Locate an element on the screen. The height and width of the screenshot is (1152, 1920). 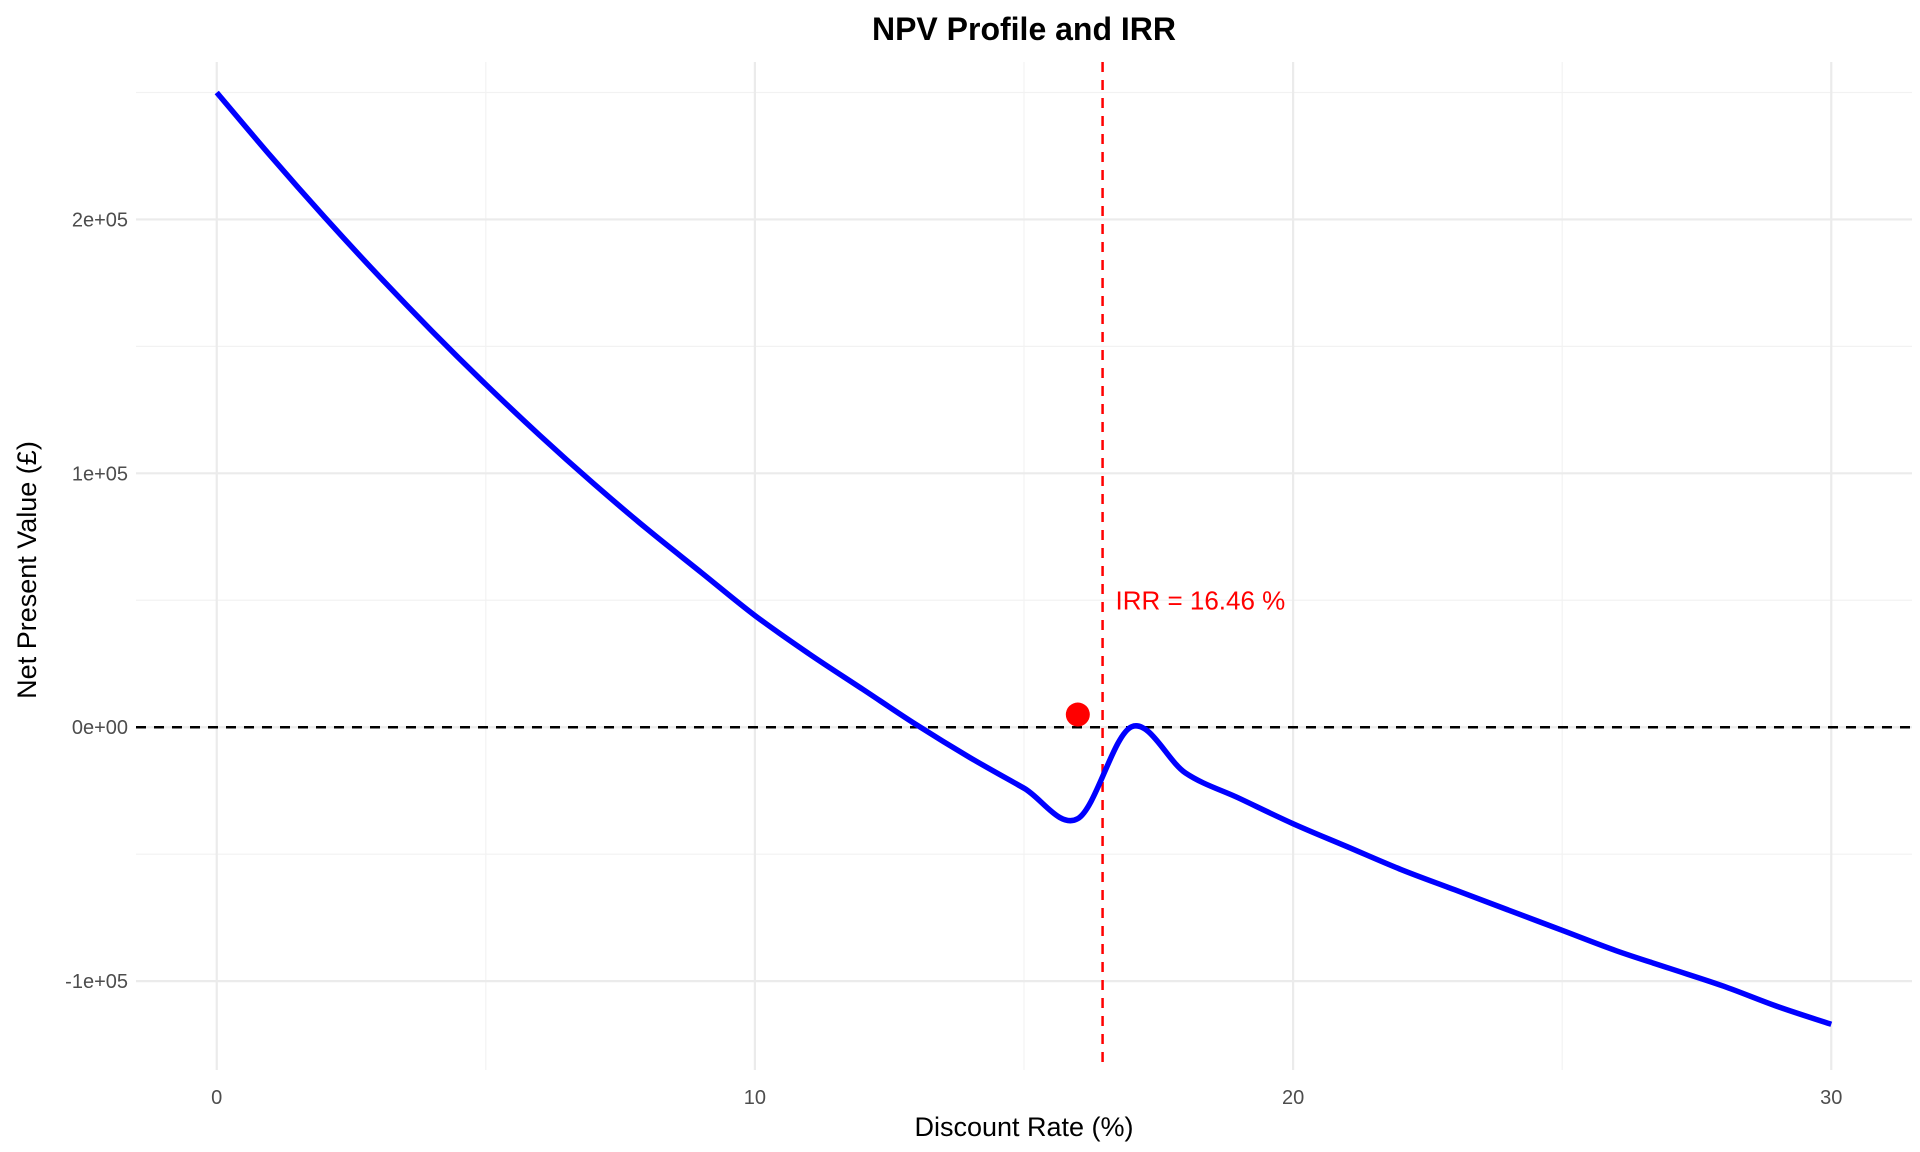
y-tick-label: 1e+05 is located at coordinates (100, 474).